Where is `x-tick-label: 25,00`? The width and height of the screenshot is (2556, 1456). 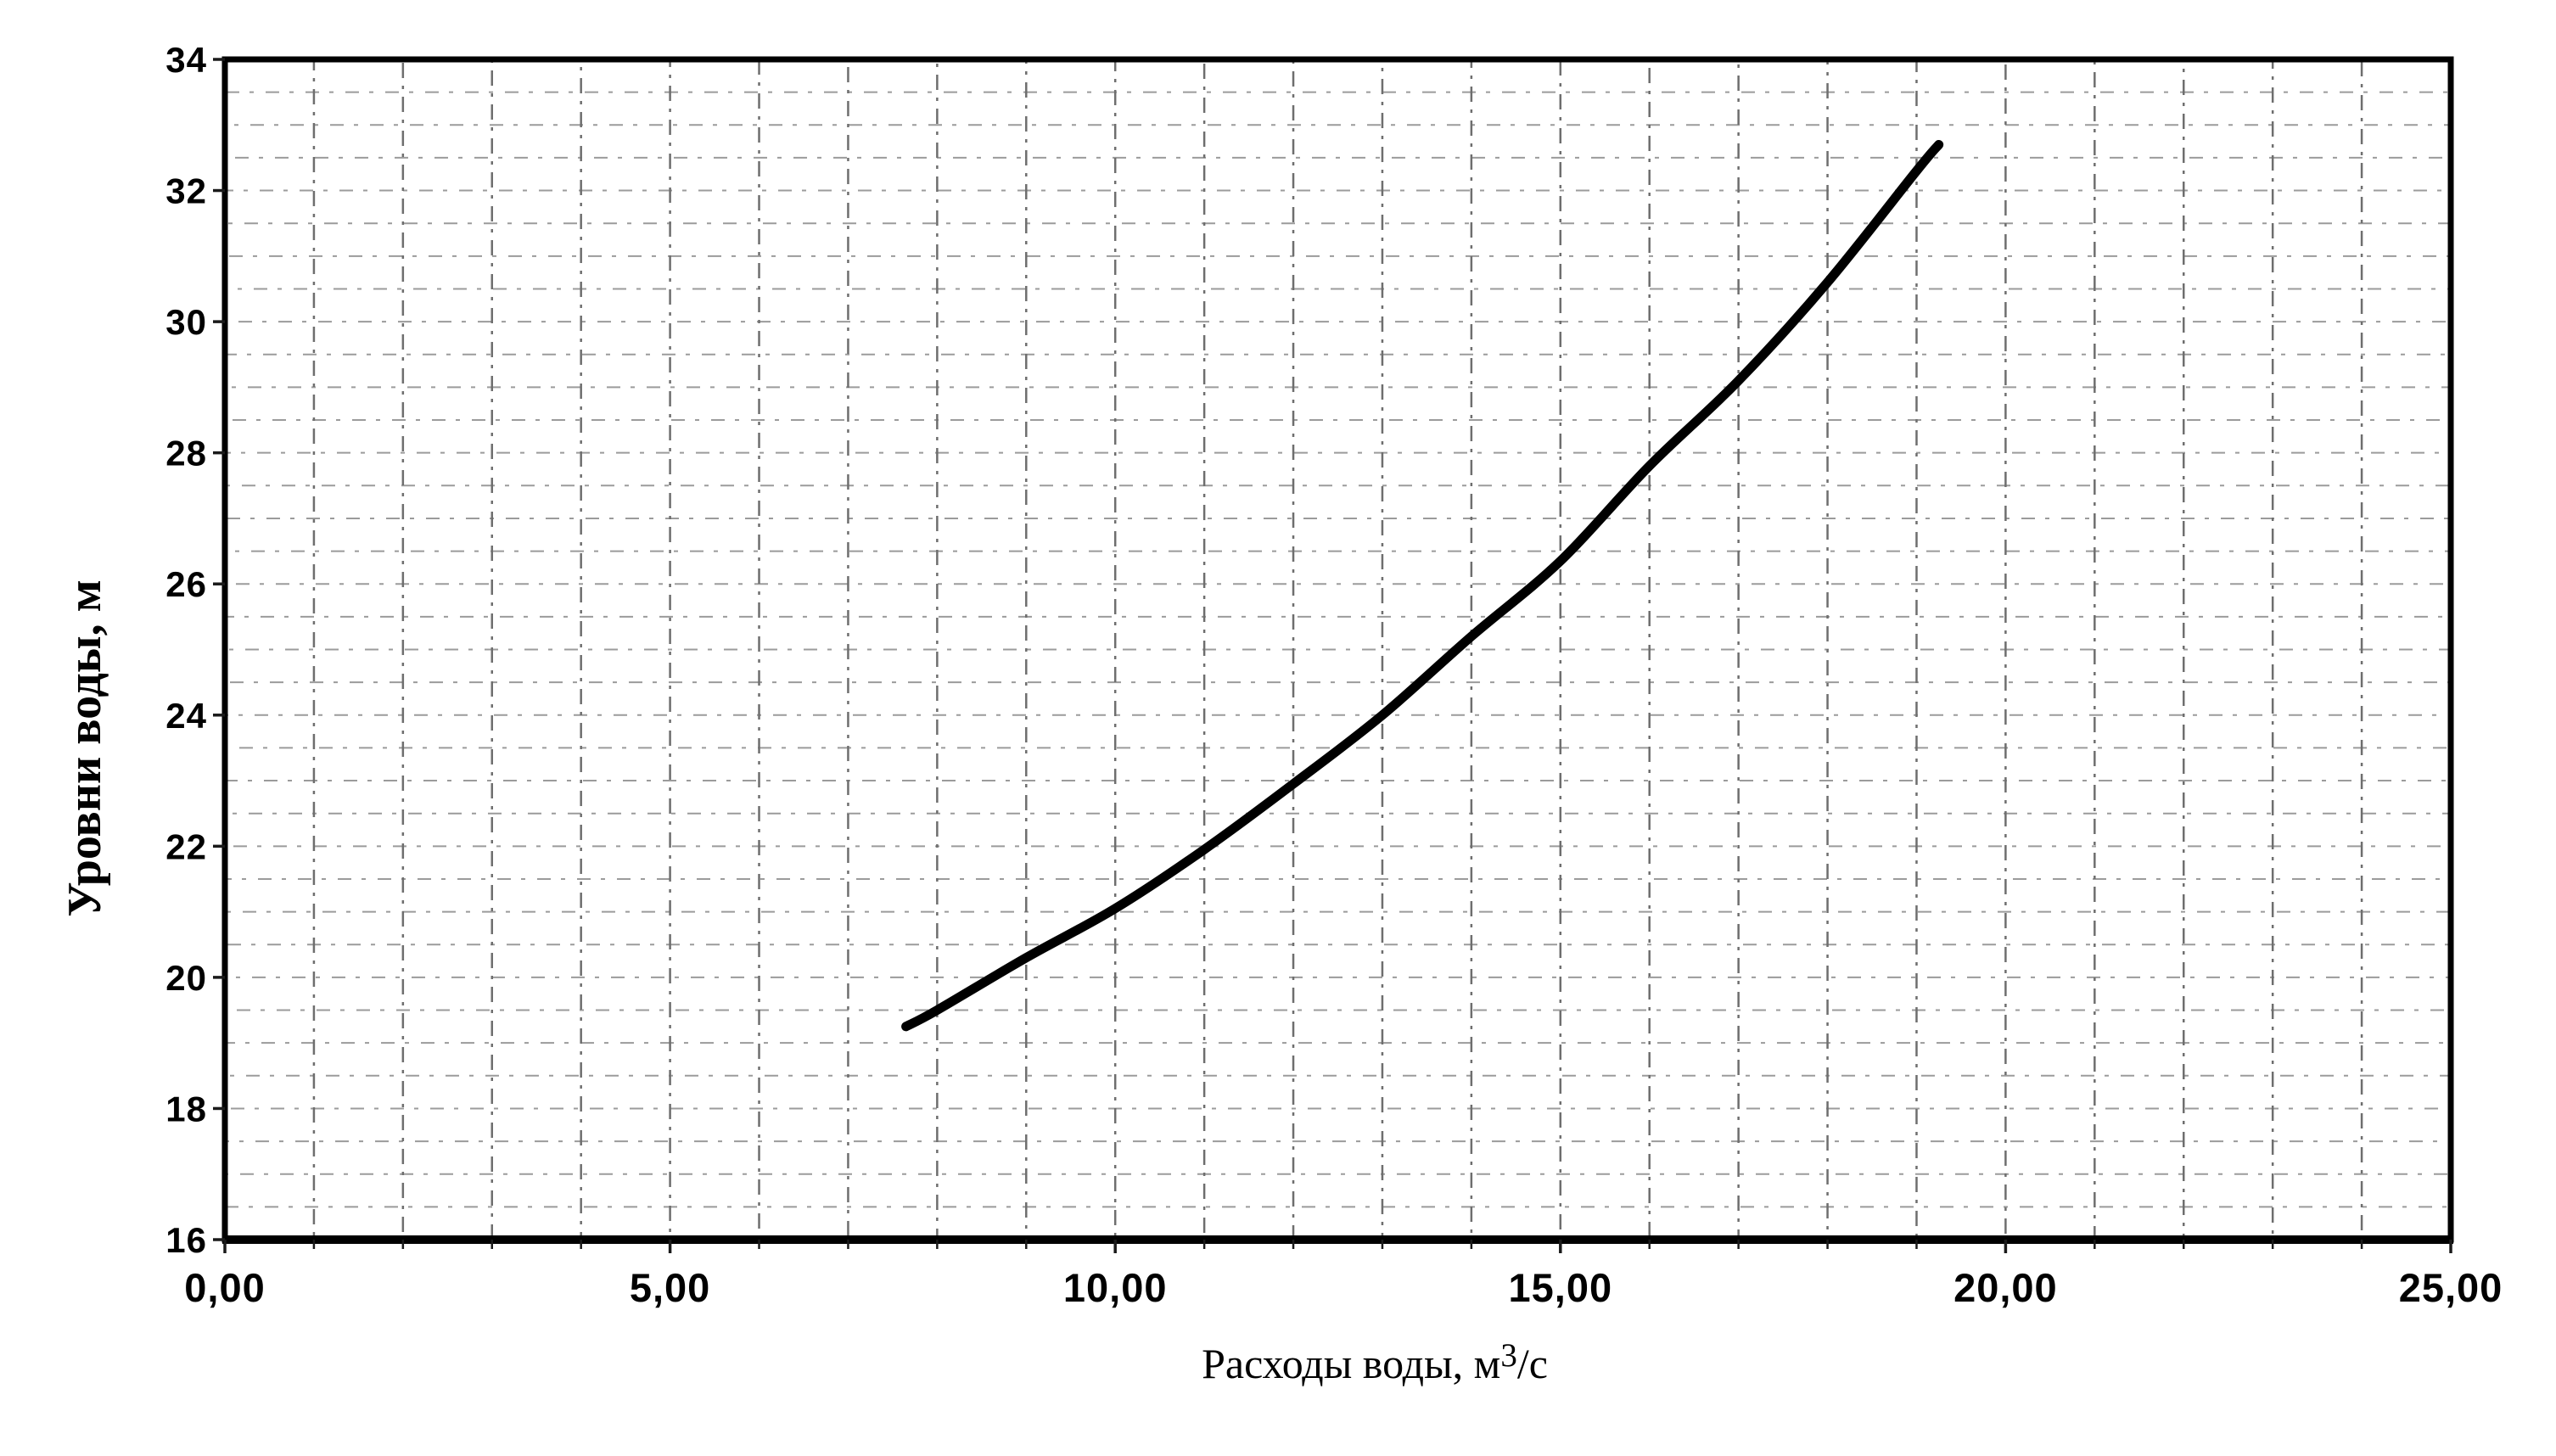
x-tick-label: 25,00 is located at coordinates (2451, 1287).